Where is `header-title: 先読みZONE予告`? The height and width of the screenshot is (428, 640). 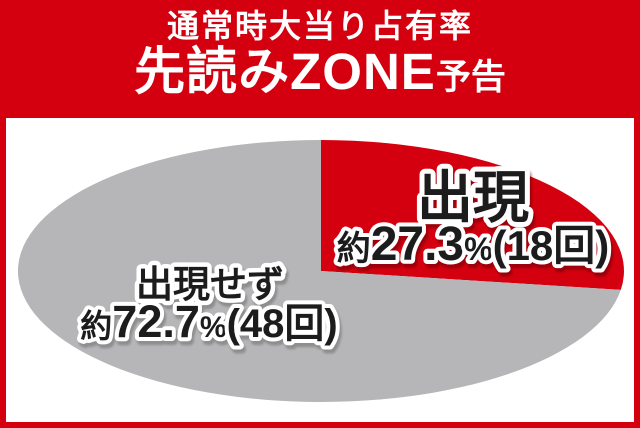
header-title: 先読みZONE予告 is located at coordinates (320, 71).